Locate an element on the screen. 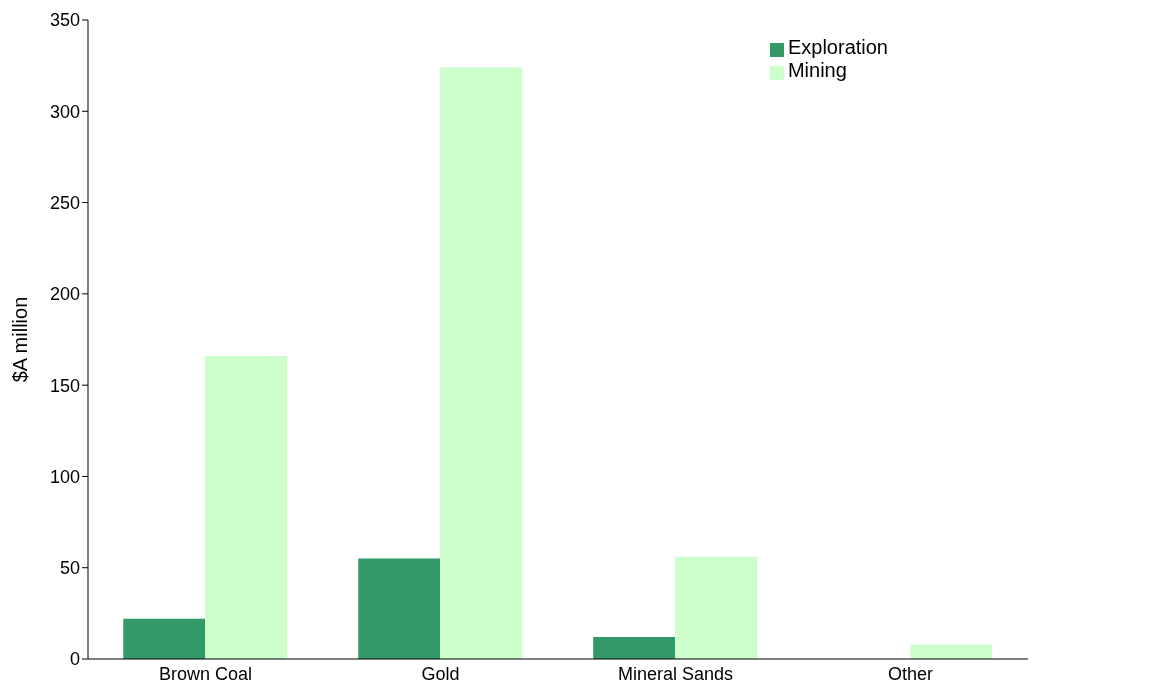  x-tick-label: Gold is located at coordinates (440, 673).